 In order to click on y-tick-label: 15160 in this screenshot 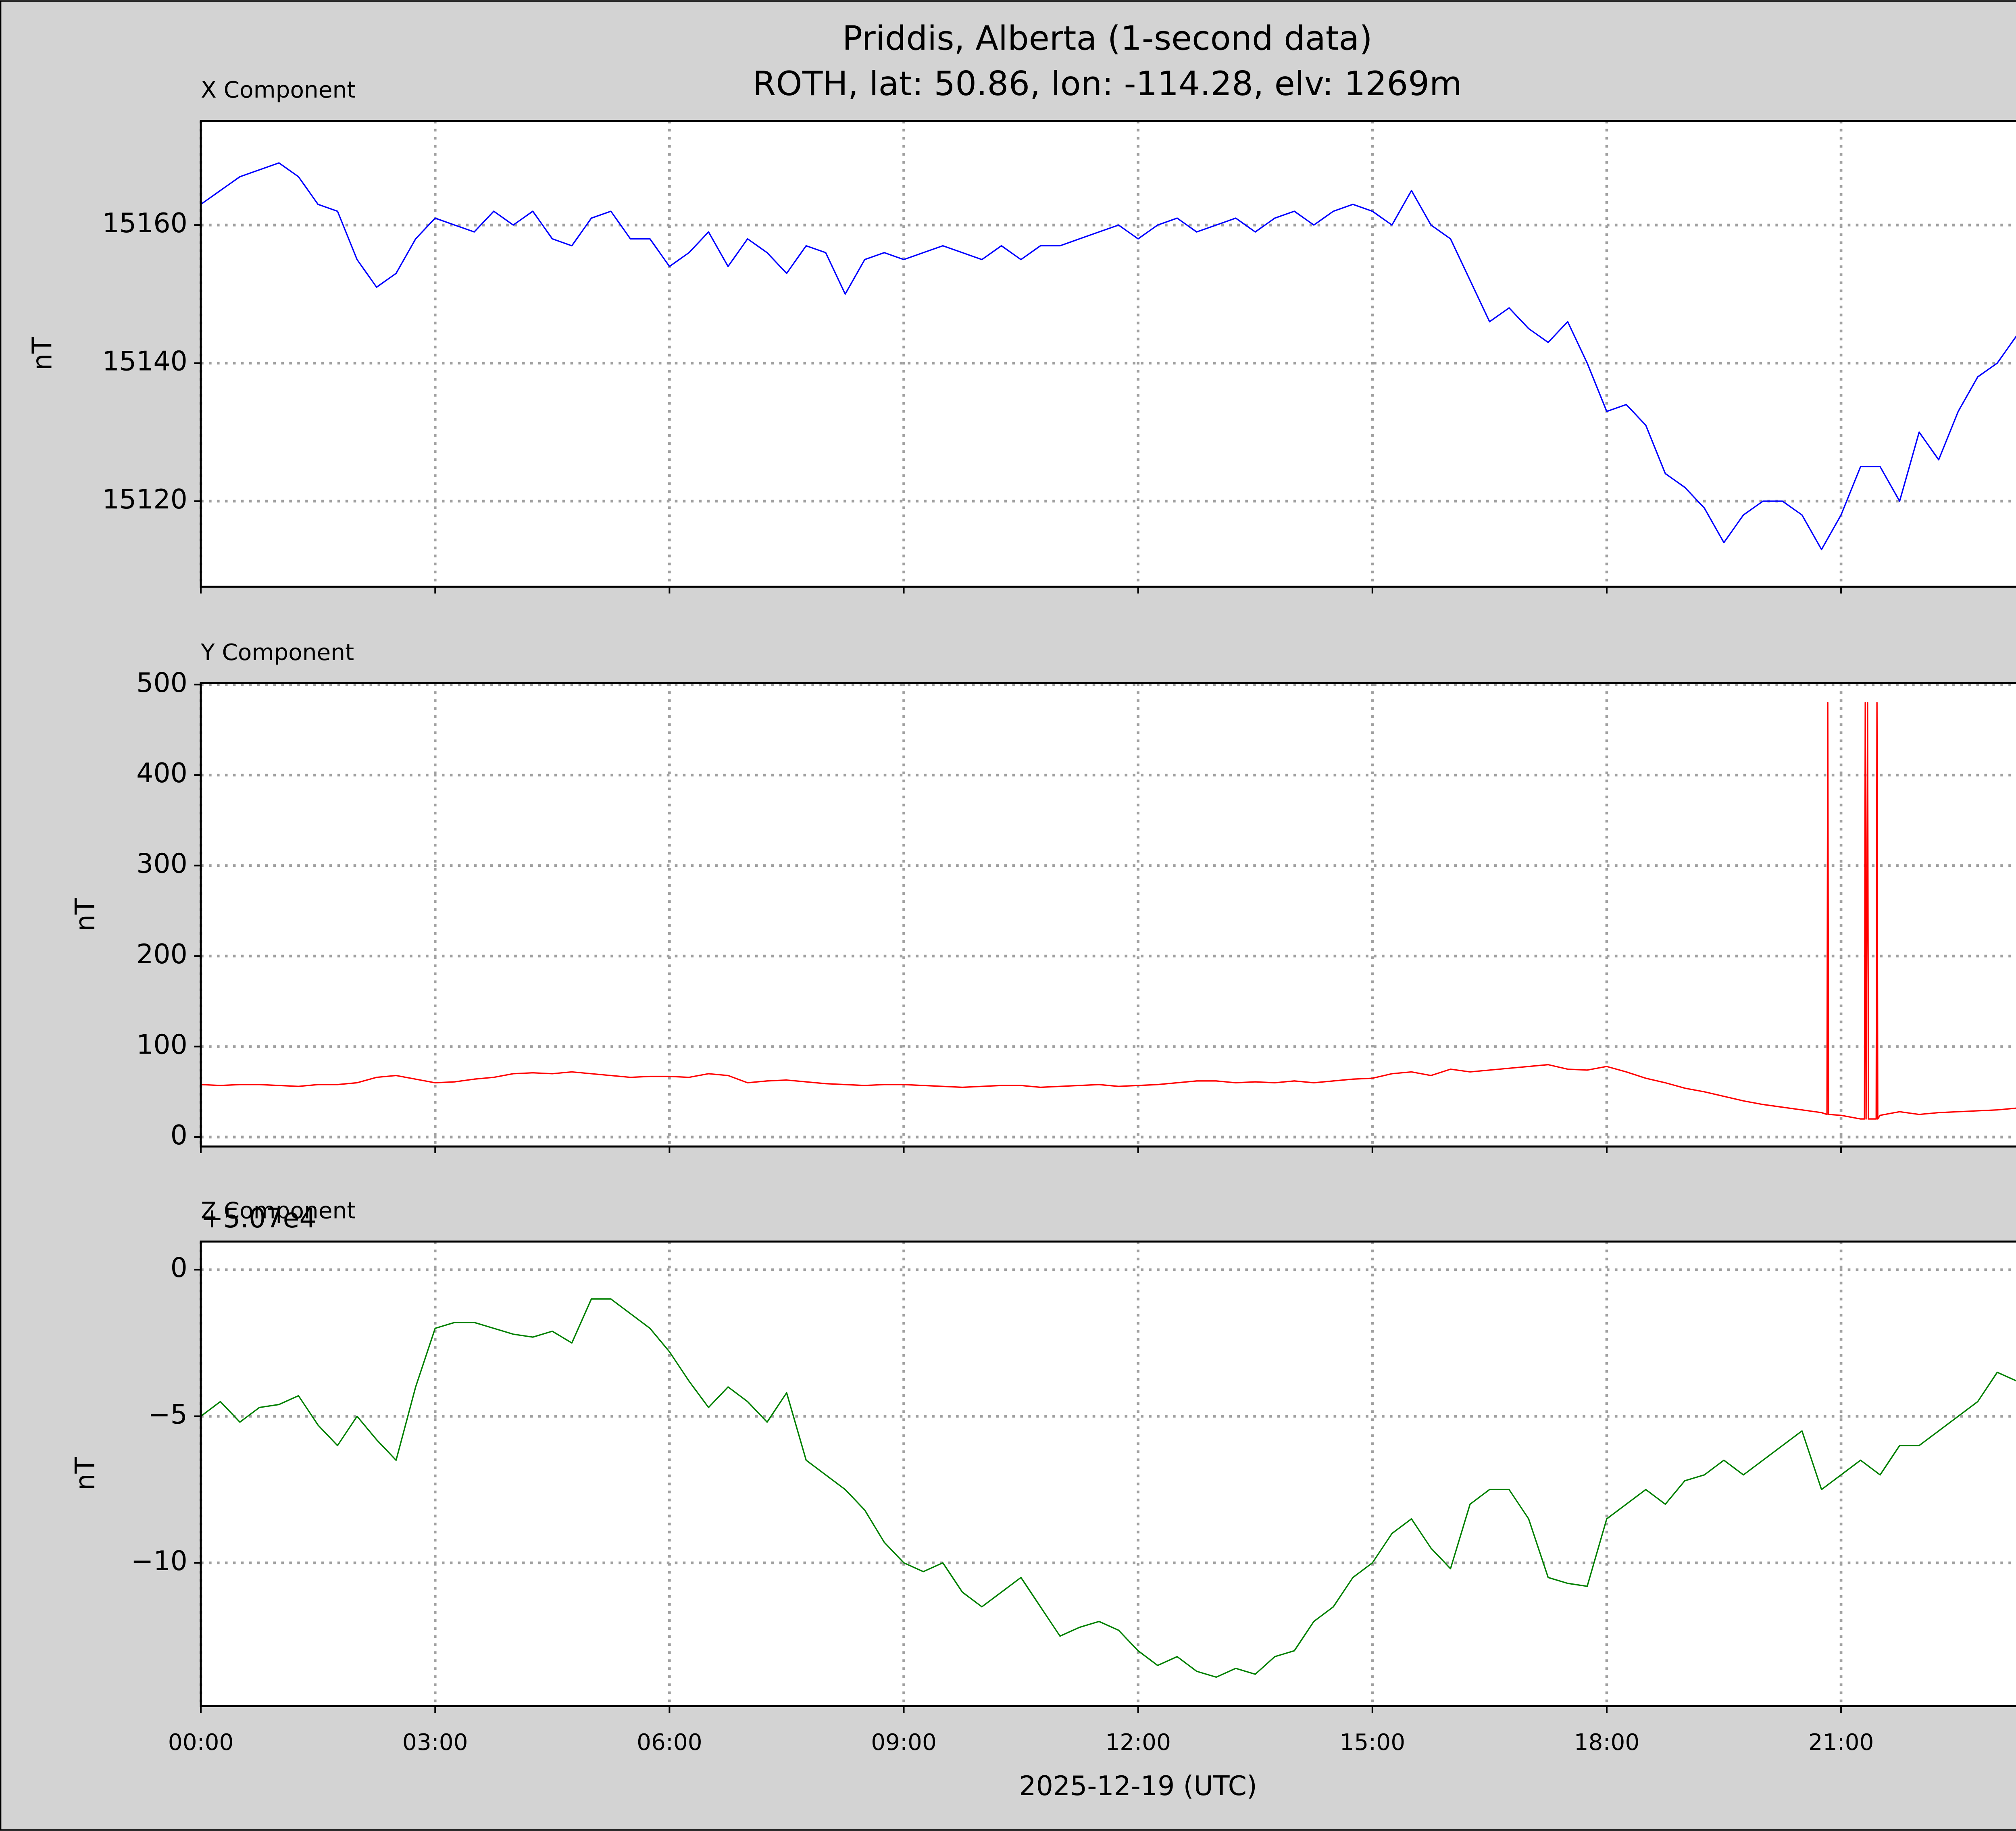, I will do `click(144, 223)`.